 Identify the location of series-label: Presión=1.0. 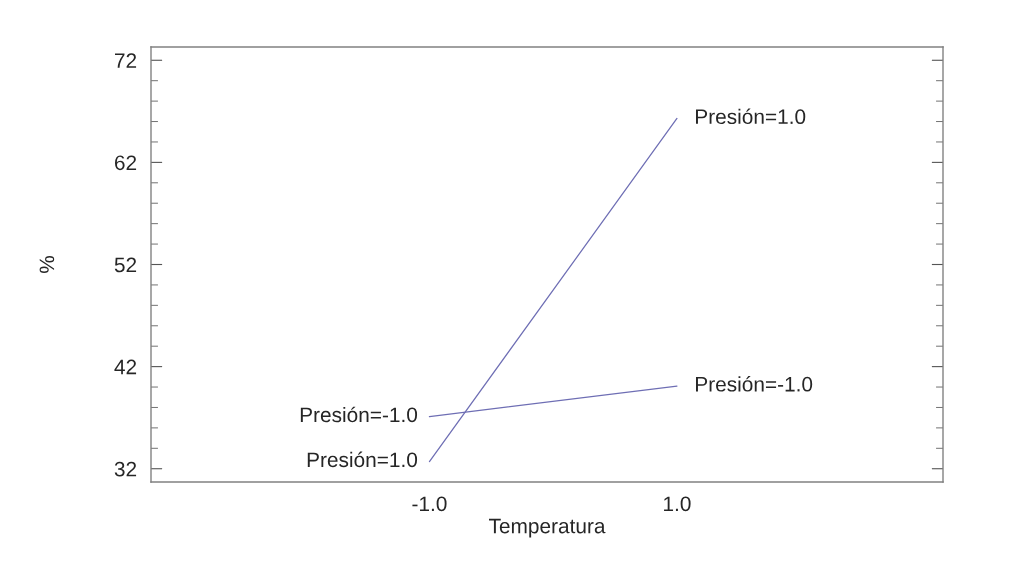
(362, 459).